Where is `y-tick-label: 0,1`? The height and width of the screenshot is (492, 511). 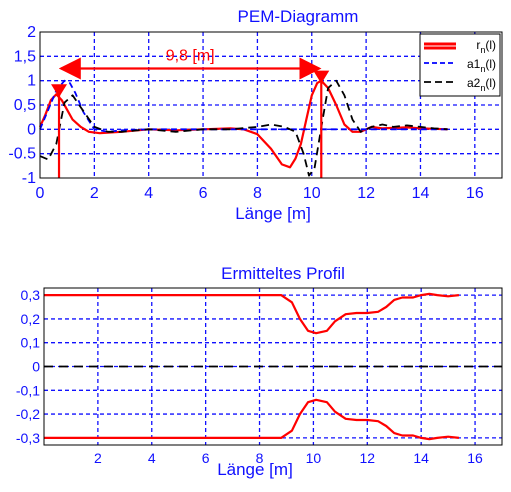
y-tick-label: 0,1 is located at coordinates (31, 343).